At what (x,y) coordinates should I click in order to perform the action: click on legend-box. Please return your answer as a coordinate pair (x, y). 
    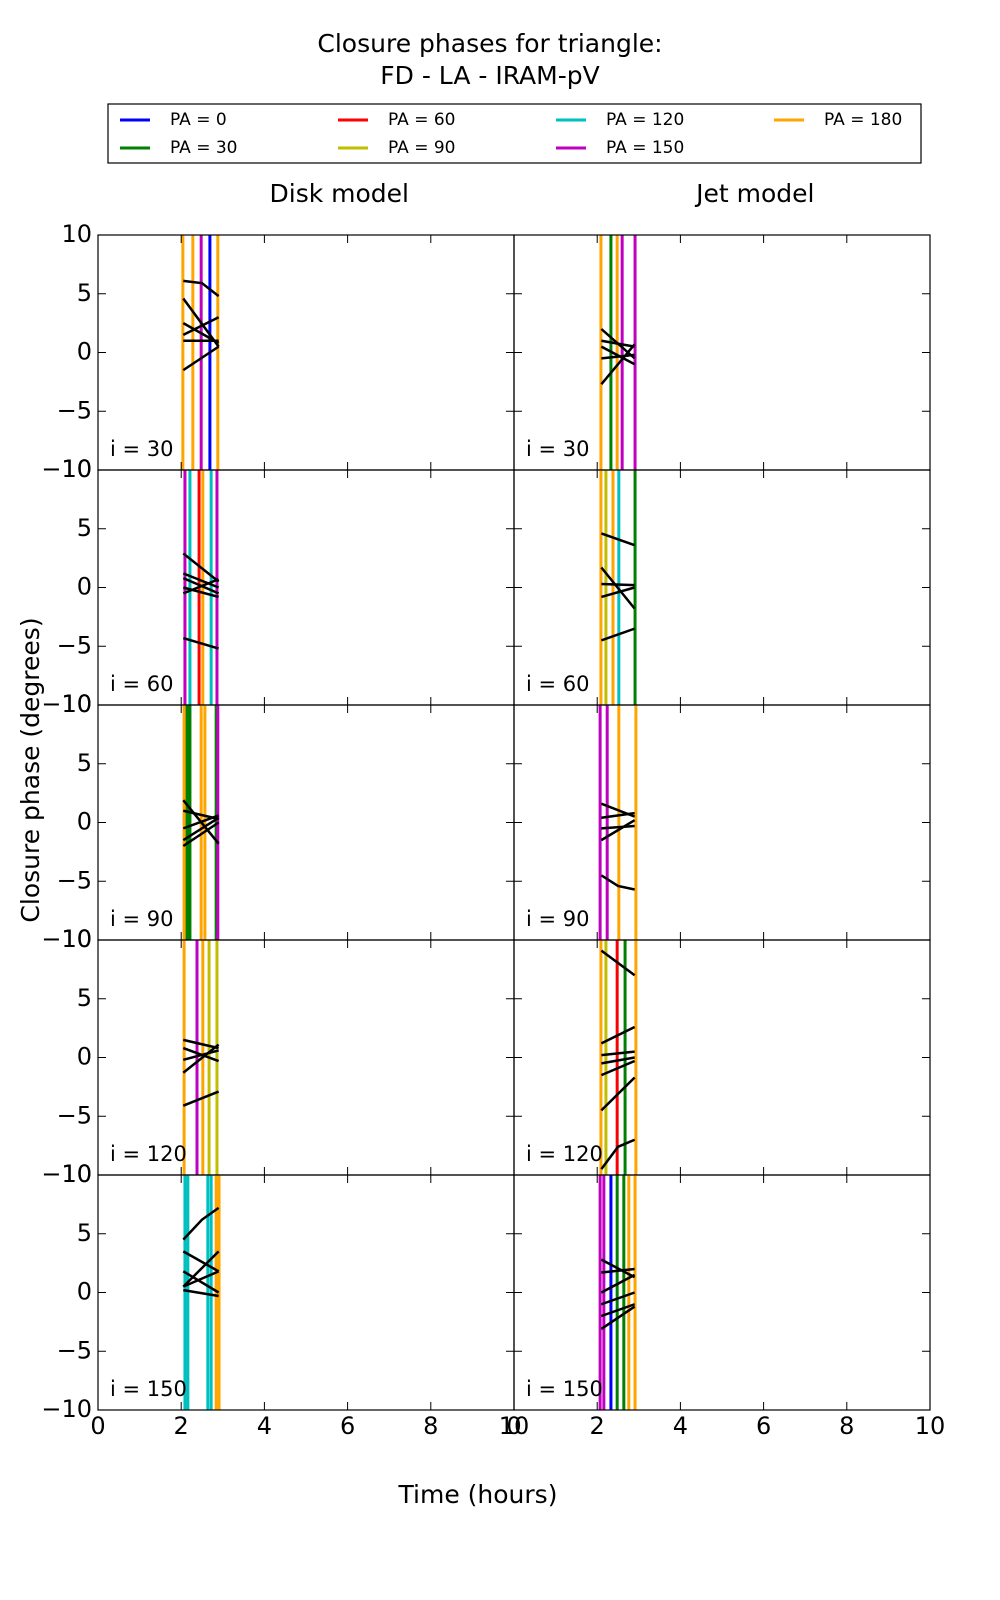
    Looking at the image, I should click on (514, 133).